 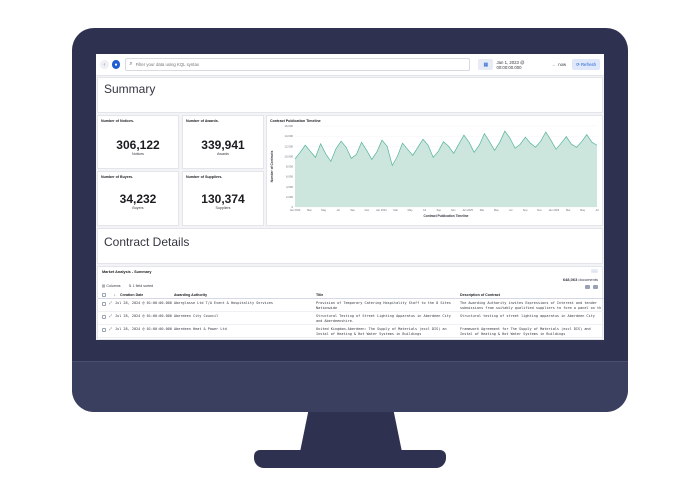 I want to click on cell-authority: Aberdeen City Council, so click(x=196, y=316).